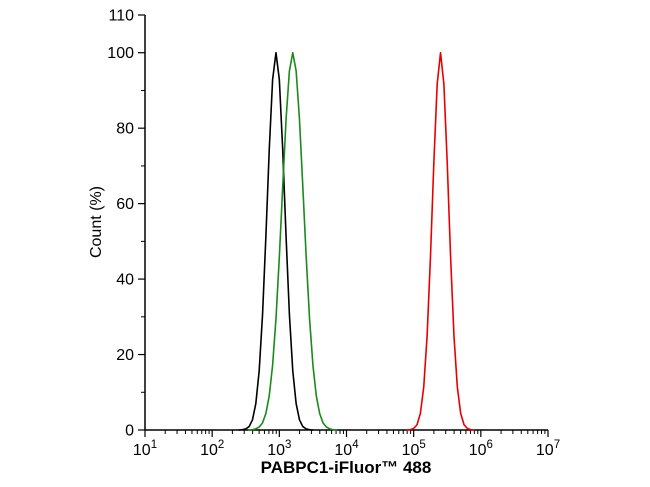 This screenshot has width=650, height=487. Describe the element at coordinates (212, 449) in the screenshot. I see `x-tick-label: 10²` at that location.